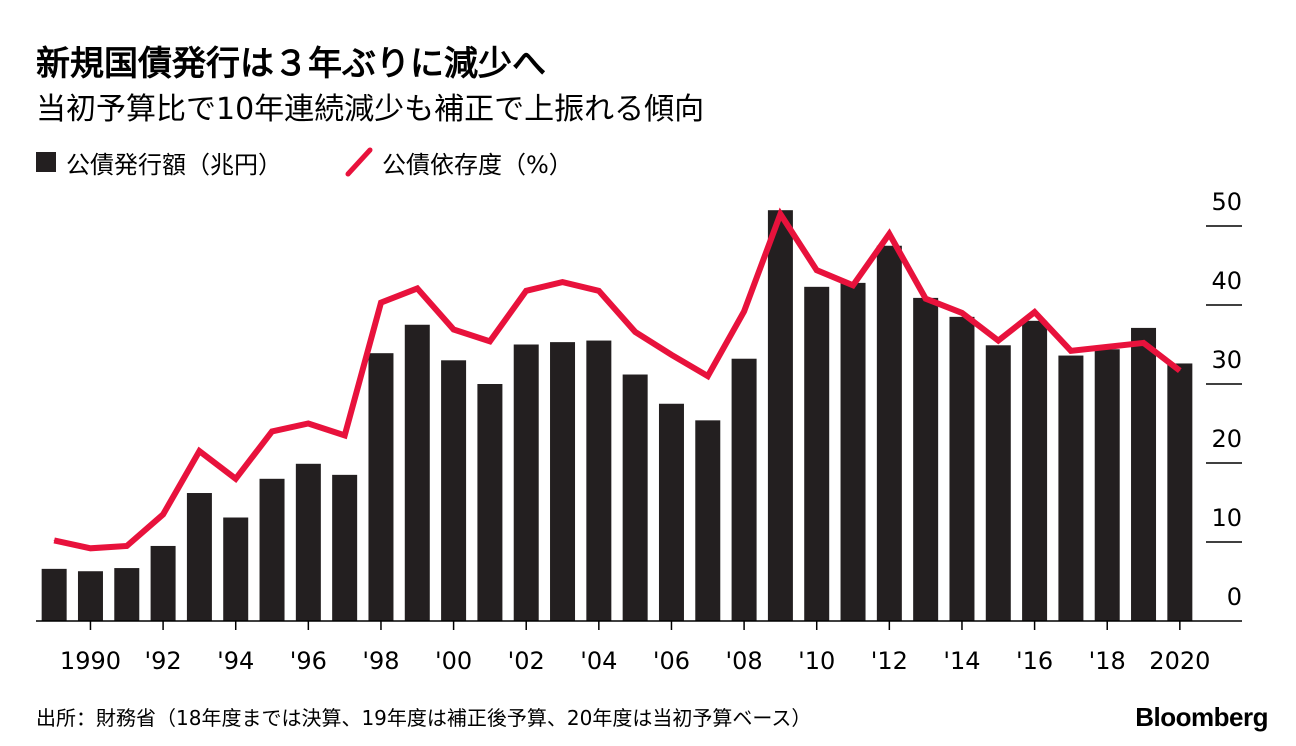 This screenshot has height=746, width=1296. Describe the element at coordinates (671, 661) in the screenshot. I see `x-tick-label: '06` at that location.